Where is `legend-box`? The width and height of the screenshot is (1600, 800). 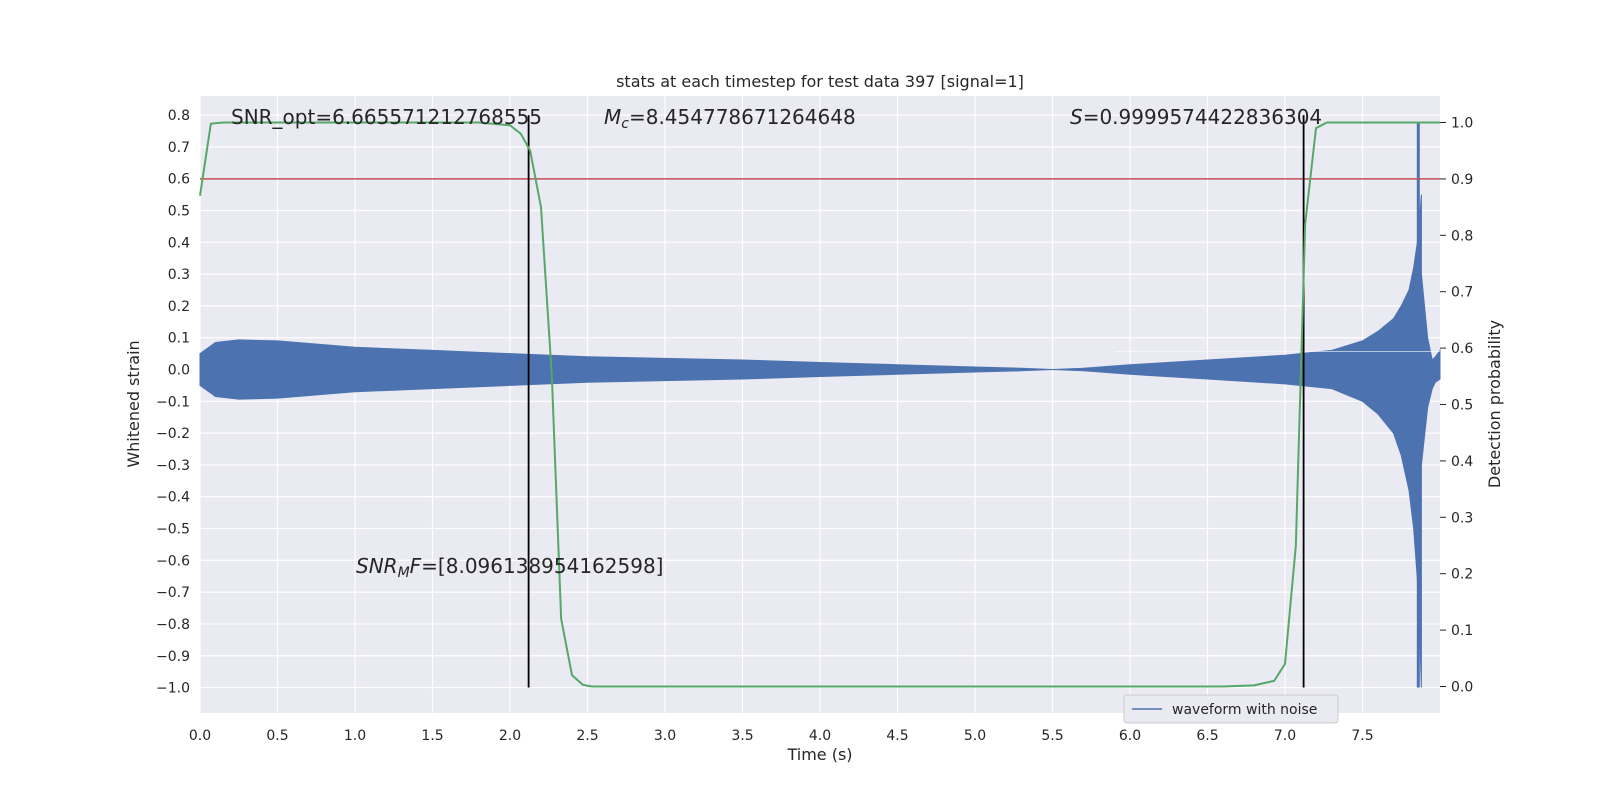 legend-box is located at coordinates (1231, 709).